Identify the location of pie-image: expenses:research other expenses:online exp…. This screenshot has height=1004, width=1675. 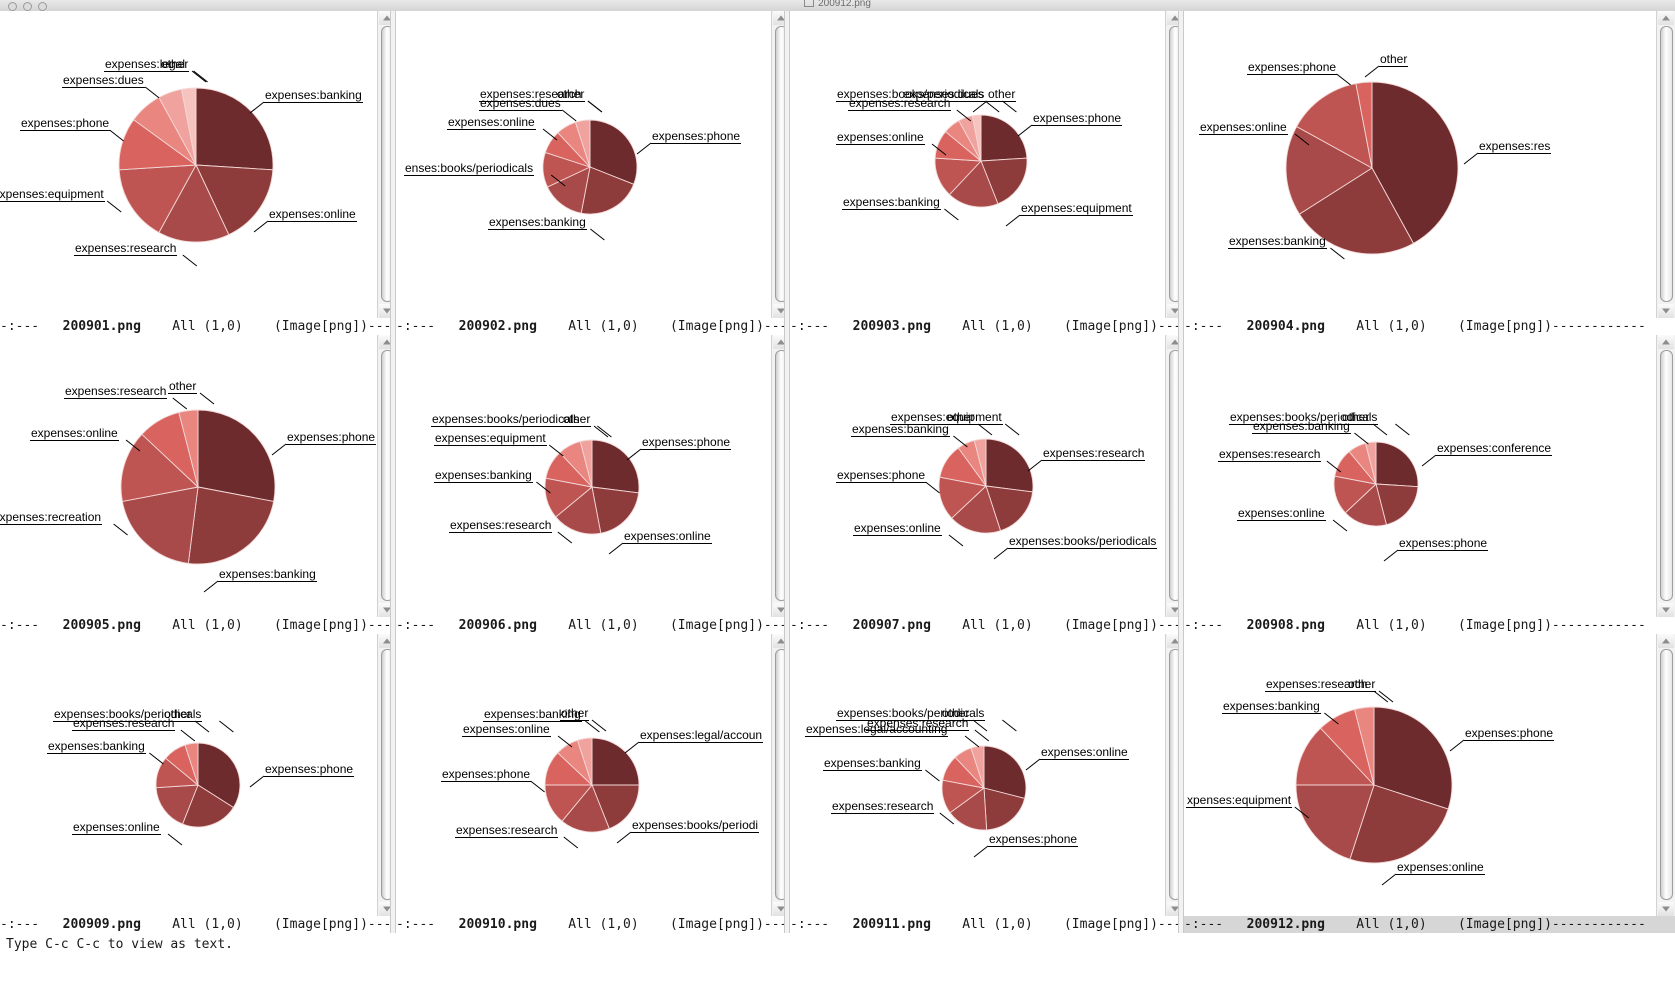
(189, 476).